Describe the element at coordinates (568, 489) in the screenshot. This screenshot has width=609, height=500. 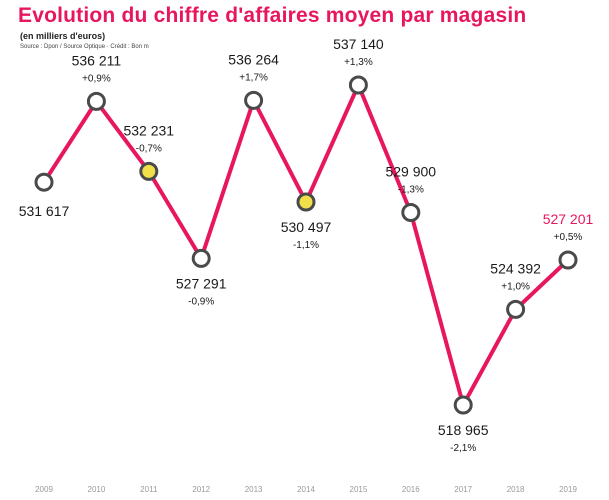
I see `x-tick-label: 2019` at that location.